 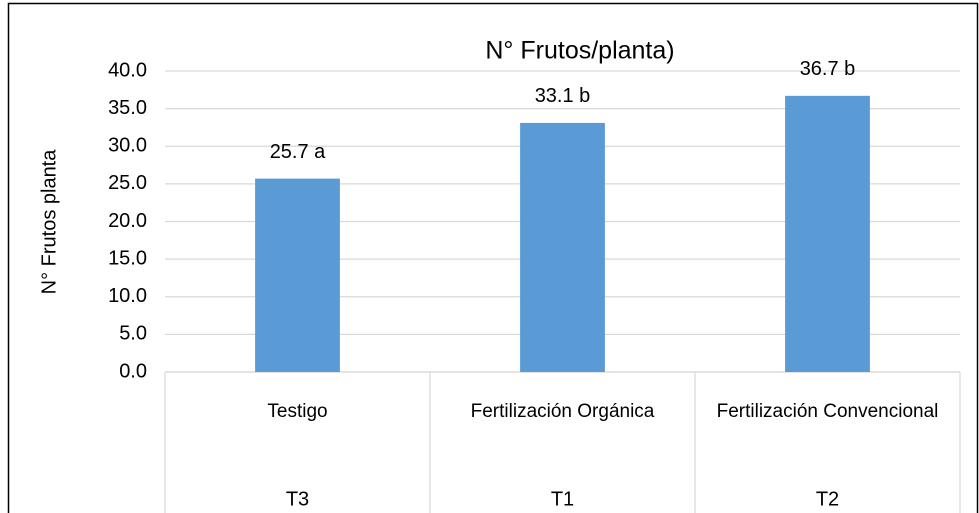 What do you see at coordinates (127, 108) in the screenshot?
I see `y-tick-label: 35.0` at bounding box center [127, 108].